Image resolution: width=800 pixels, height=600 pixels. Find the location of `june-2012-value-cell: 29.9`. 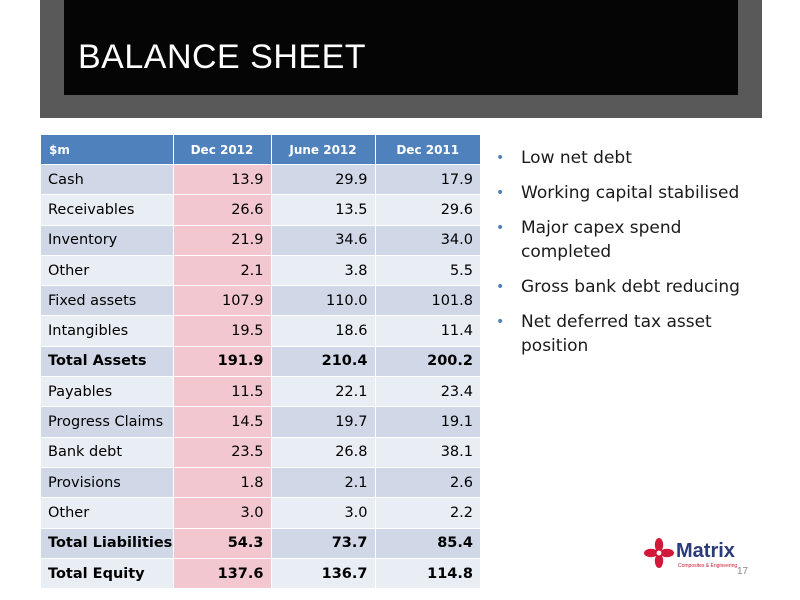

june-2012-value-cell: 29.9 is located at coordinates (323, 179).